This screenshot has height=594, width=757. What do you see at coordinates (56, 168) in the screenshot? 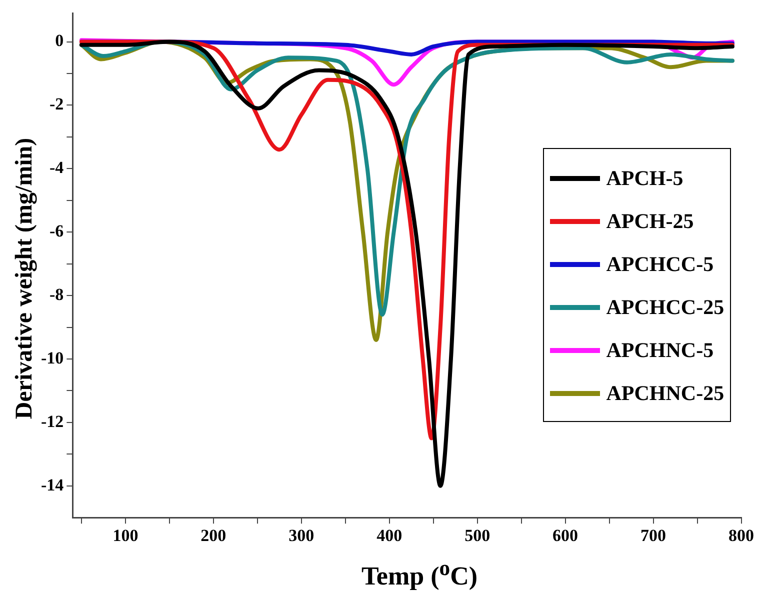
I see `y-tick-label: -4` at bounding box center [56, 168].